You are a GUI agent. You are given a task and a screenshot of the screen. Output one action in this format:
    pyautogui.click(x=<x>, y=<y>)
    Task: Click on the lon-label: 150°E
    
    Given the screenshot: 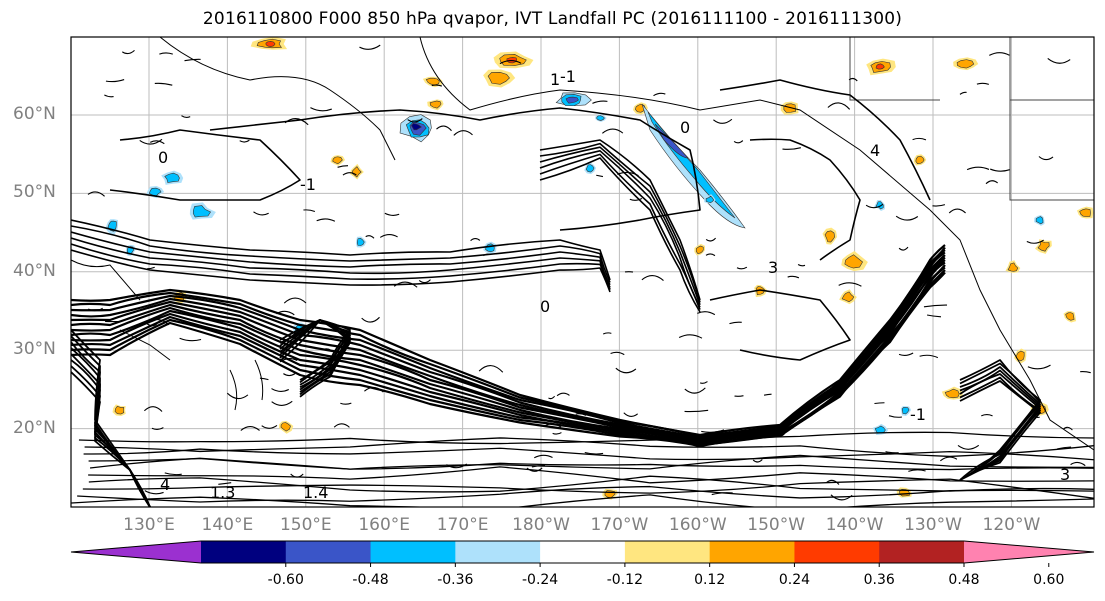 What is the action you would take?
    pyautogui.click(x=305, y=525)
    